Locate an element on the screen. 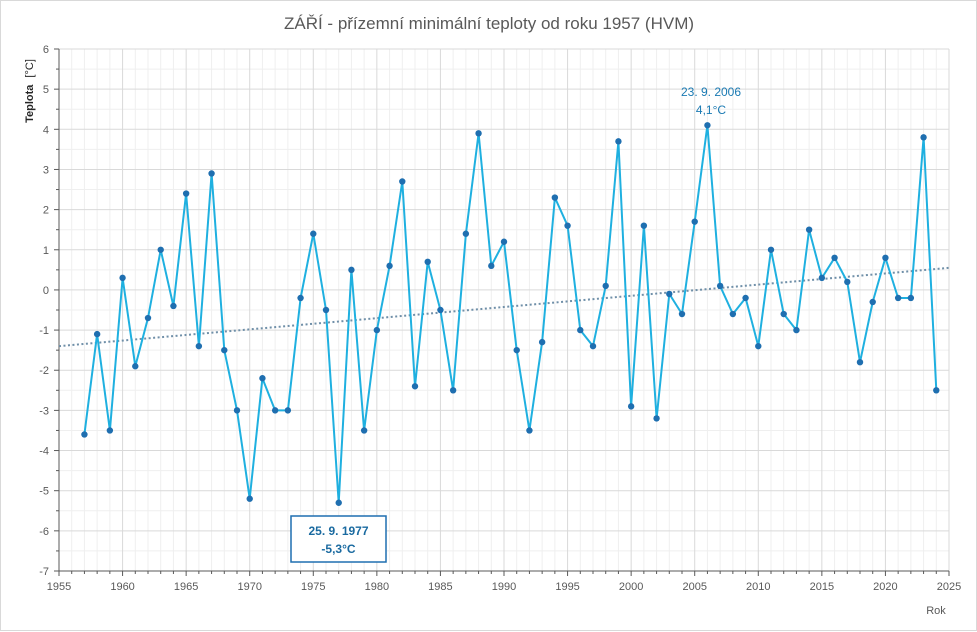 Image resolution: width=977 pixels, height=632 pixels. y-tick-label: -7 is located at coordinates (44, 572).